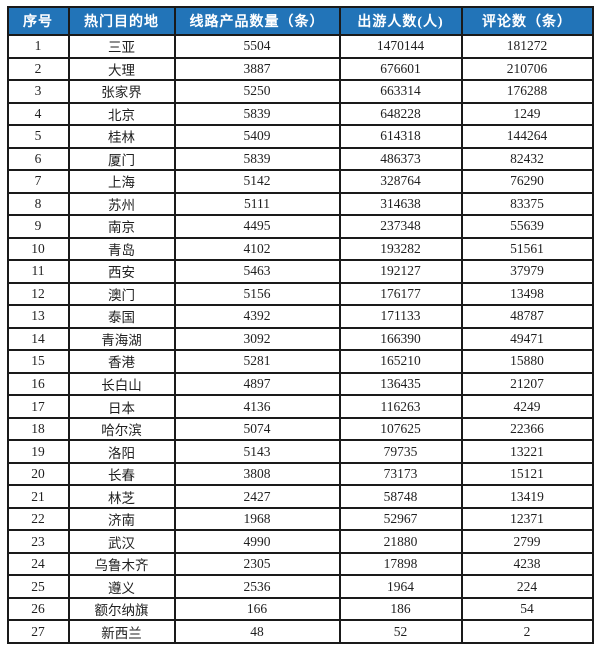 Image resolution: width=600 pixels, height=651 pixels. Describe the element at coordinates (257, 136) in the screenshot. I see `table-cell: 5409` at that location.